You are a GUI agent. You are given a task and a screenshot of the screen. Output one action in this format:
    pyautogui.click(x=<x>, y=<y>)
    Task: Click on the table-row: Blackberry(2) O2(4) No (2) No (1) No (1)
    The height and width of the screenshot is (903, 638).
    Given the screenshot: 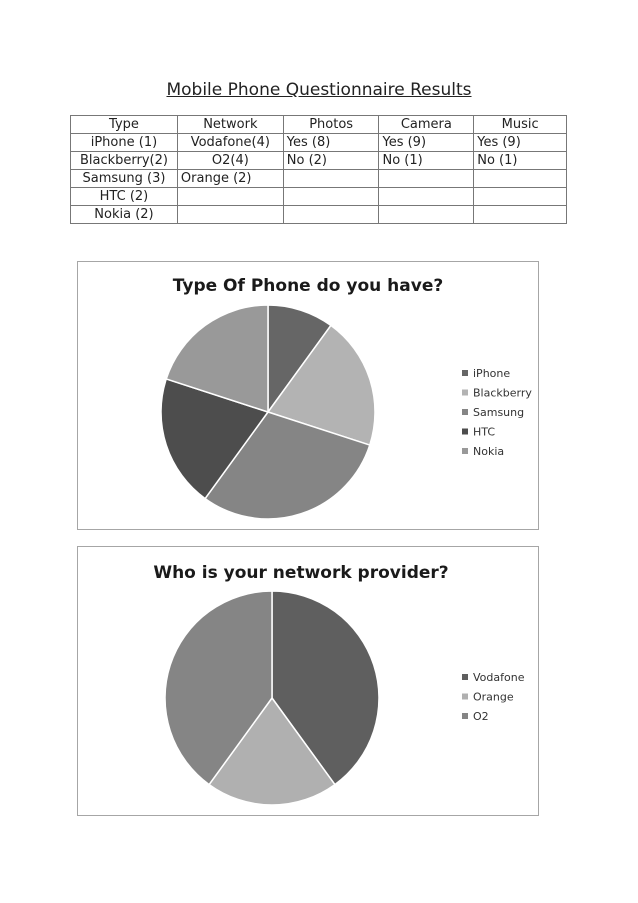 What is the action you would take?
    pyautogui.click(x=318, y=160)
    